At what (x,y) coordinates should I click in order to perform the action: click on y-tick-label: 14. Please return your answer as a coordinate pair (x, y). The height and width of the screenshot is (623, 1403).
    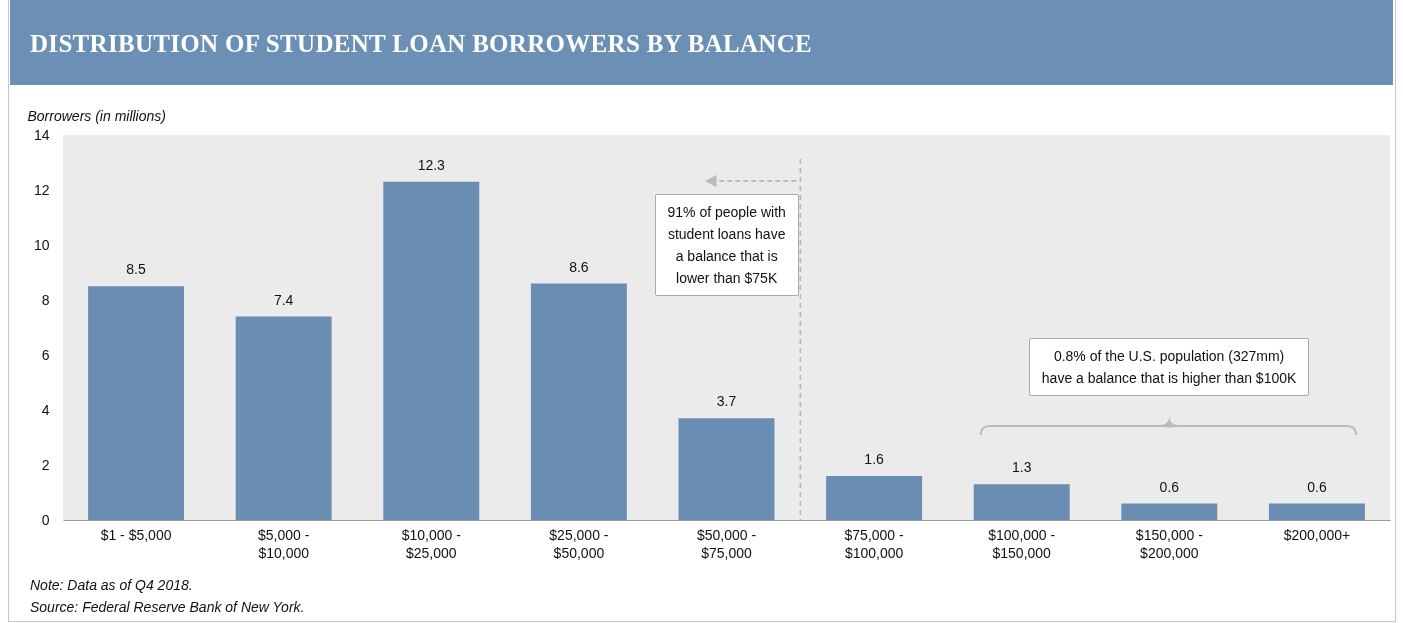
    Looking at the image, I should click on (41, 134).